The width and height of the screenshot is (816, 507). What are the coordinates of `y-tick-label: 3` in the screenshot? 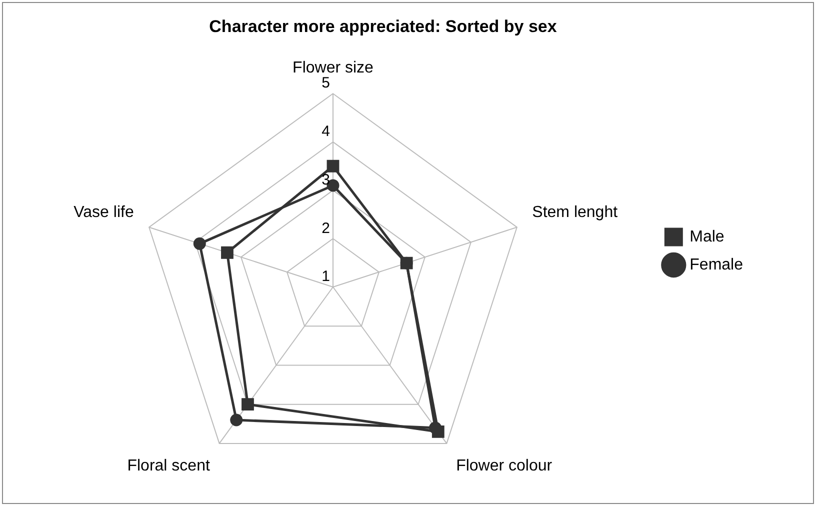 It's located at (326, 179).